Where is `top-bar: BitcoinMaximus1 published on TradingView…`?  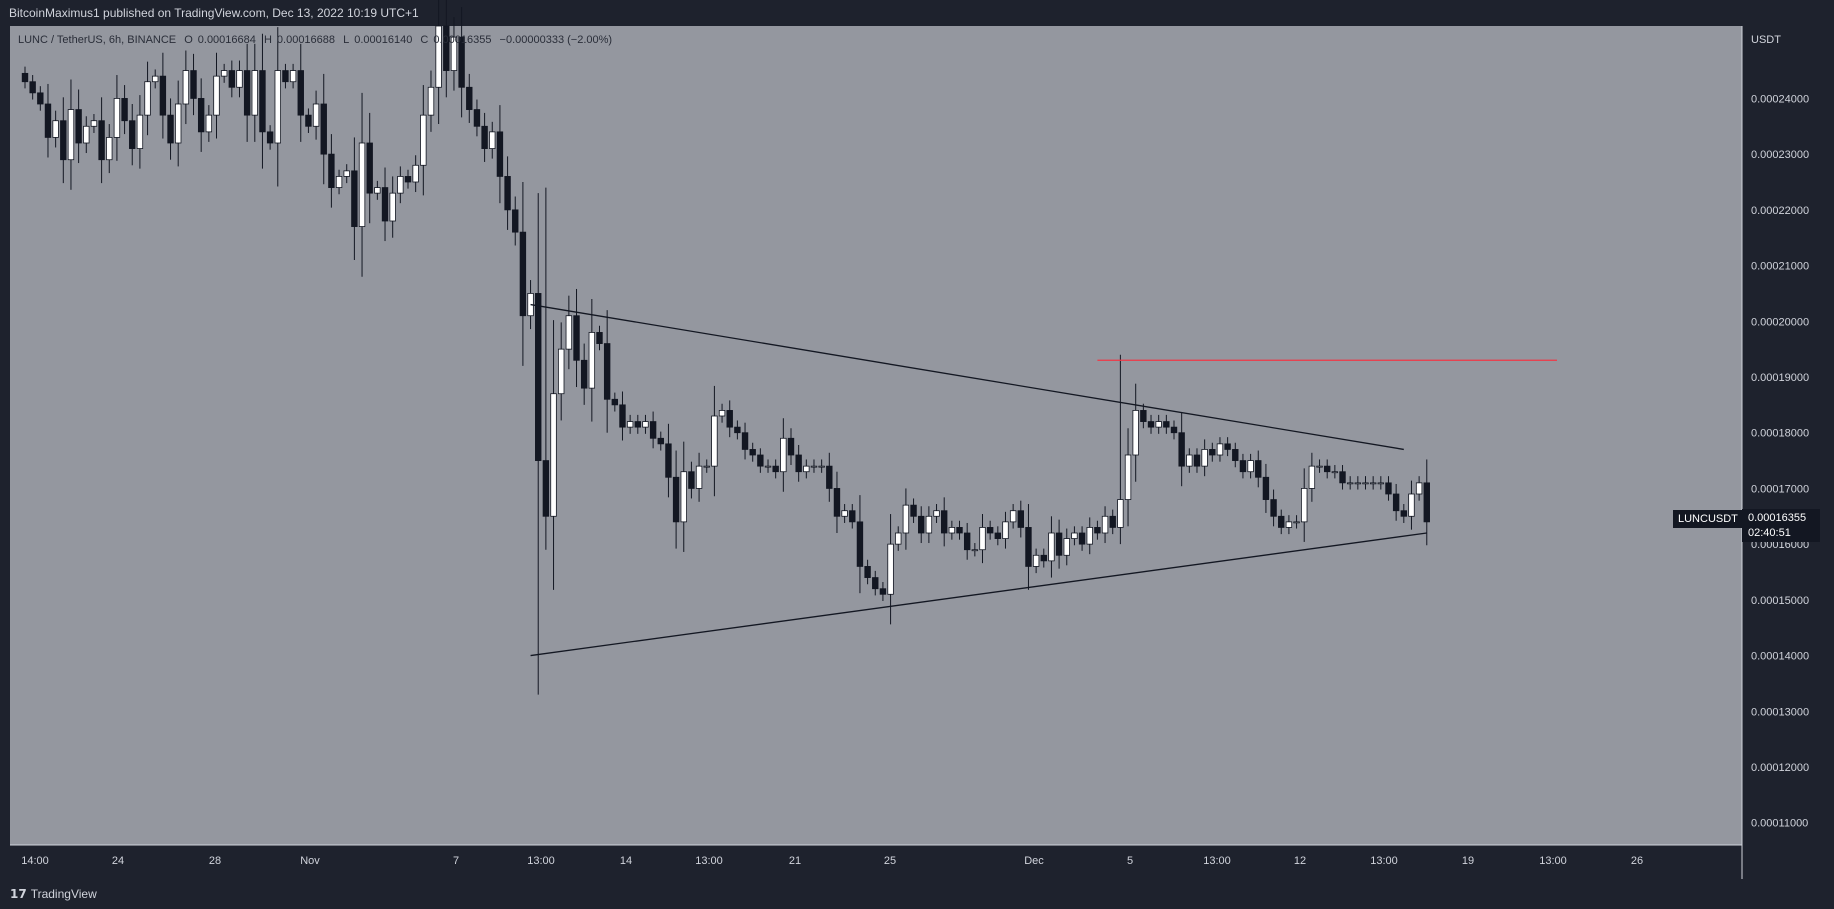 top-bar: BitcoinMaximus1 published on TradingView… is located at coordinates (917, 13).